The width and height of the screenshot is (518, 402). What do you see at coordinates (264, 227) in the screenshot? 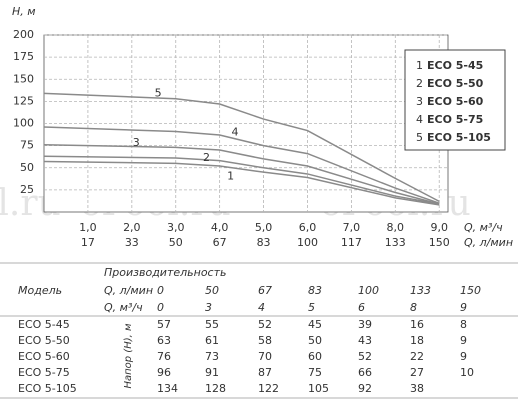
I see `x-tick-label: 5,0` at bounding box center [264, 227].